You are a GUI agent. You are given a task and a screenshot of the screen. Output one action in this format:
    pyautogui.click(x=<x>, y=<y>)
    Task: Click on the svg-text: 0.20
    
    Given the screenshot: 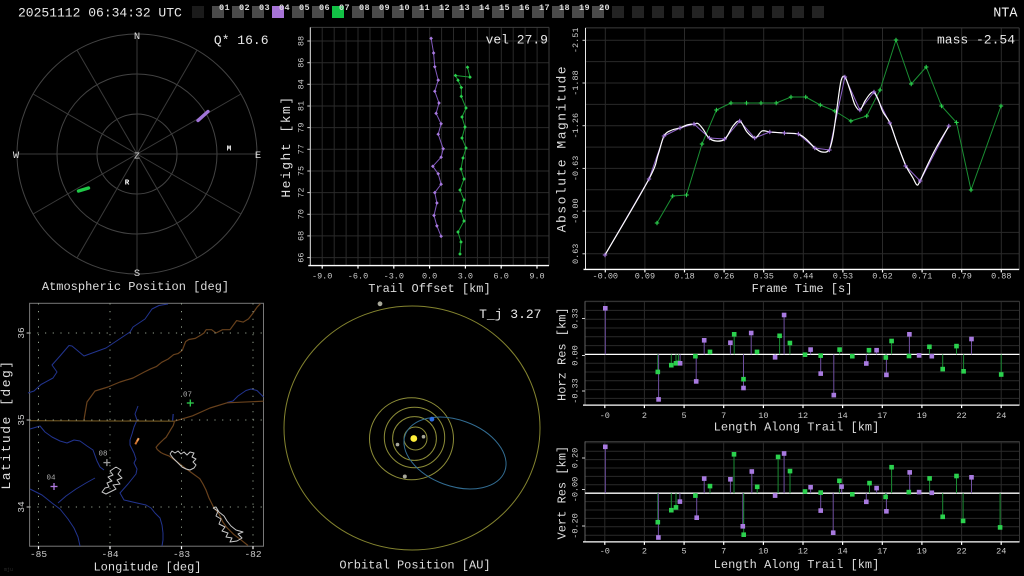 What is the action you would take?
    pyautogui.click(x=576, y=458)
    